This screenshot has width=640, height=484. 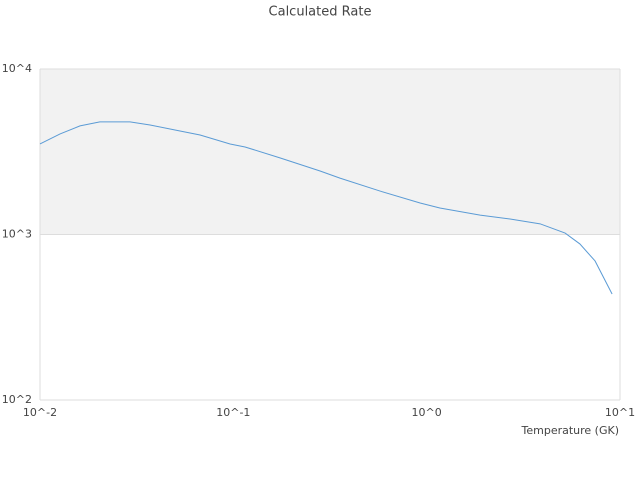 What do you see at coordinates (17, 234) in the screenshot?
I see `y-tick-label: 10^3` at bounding box center [17, 234].